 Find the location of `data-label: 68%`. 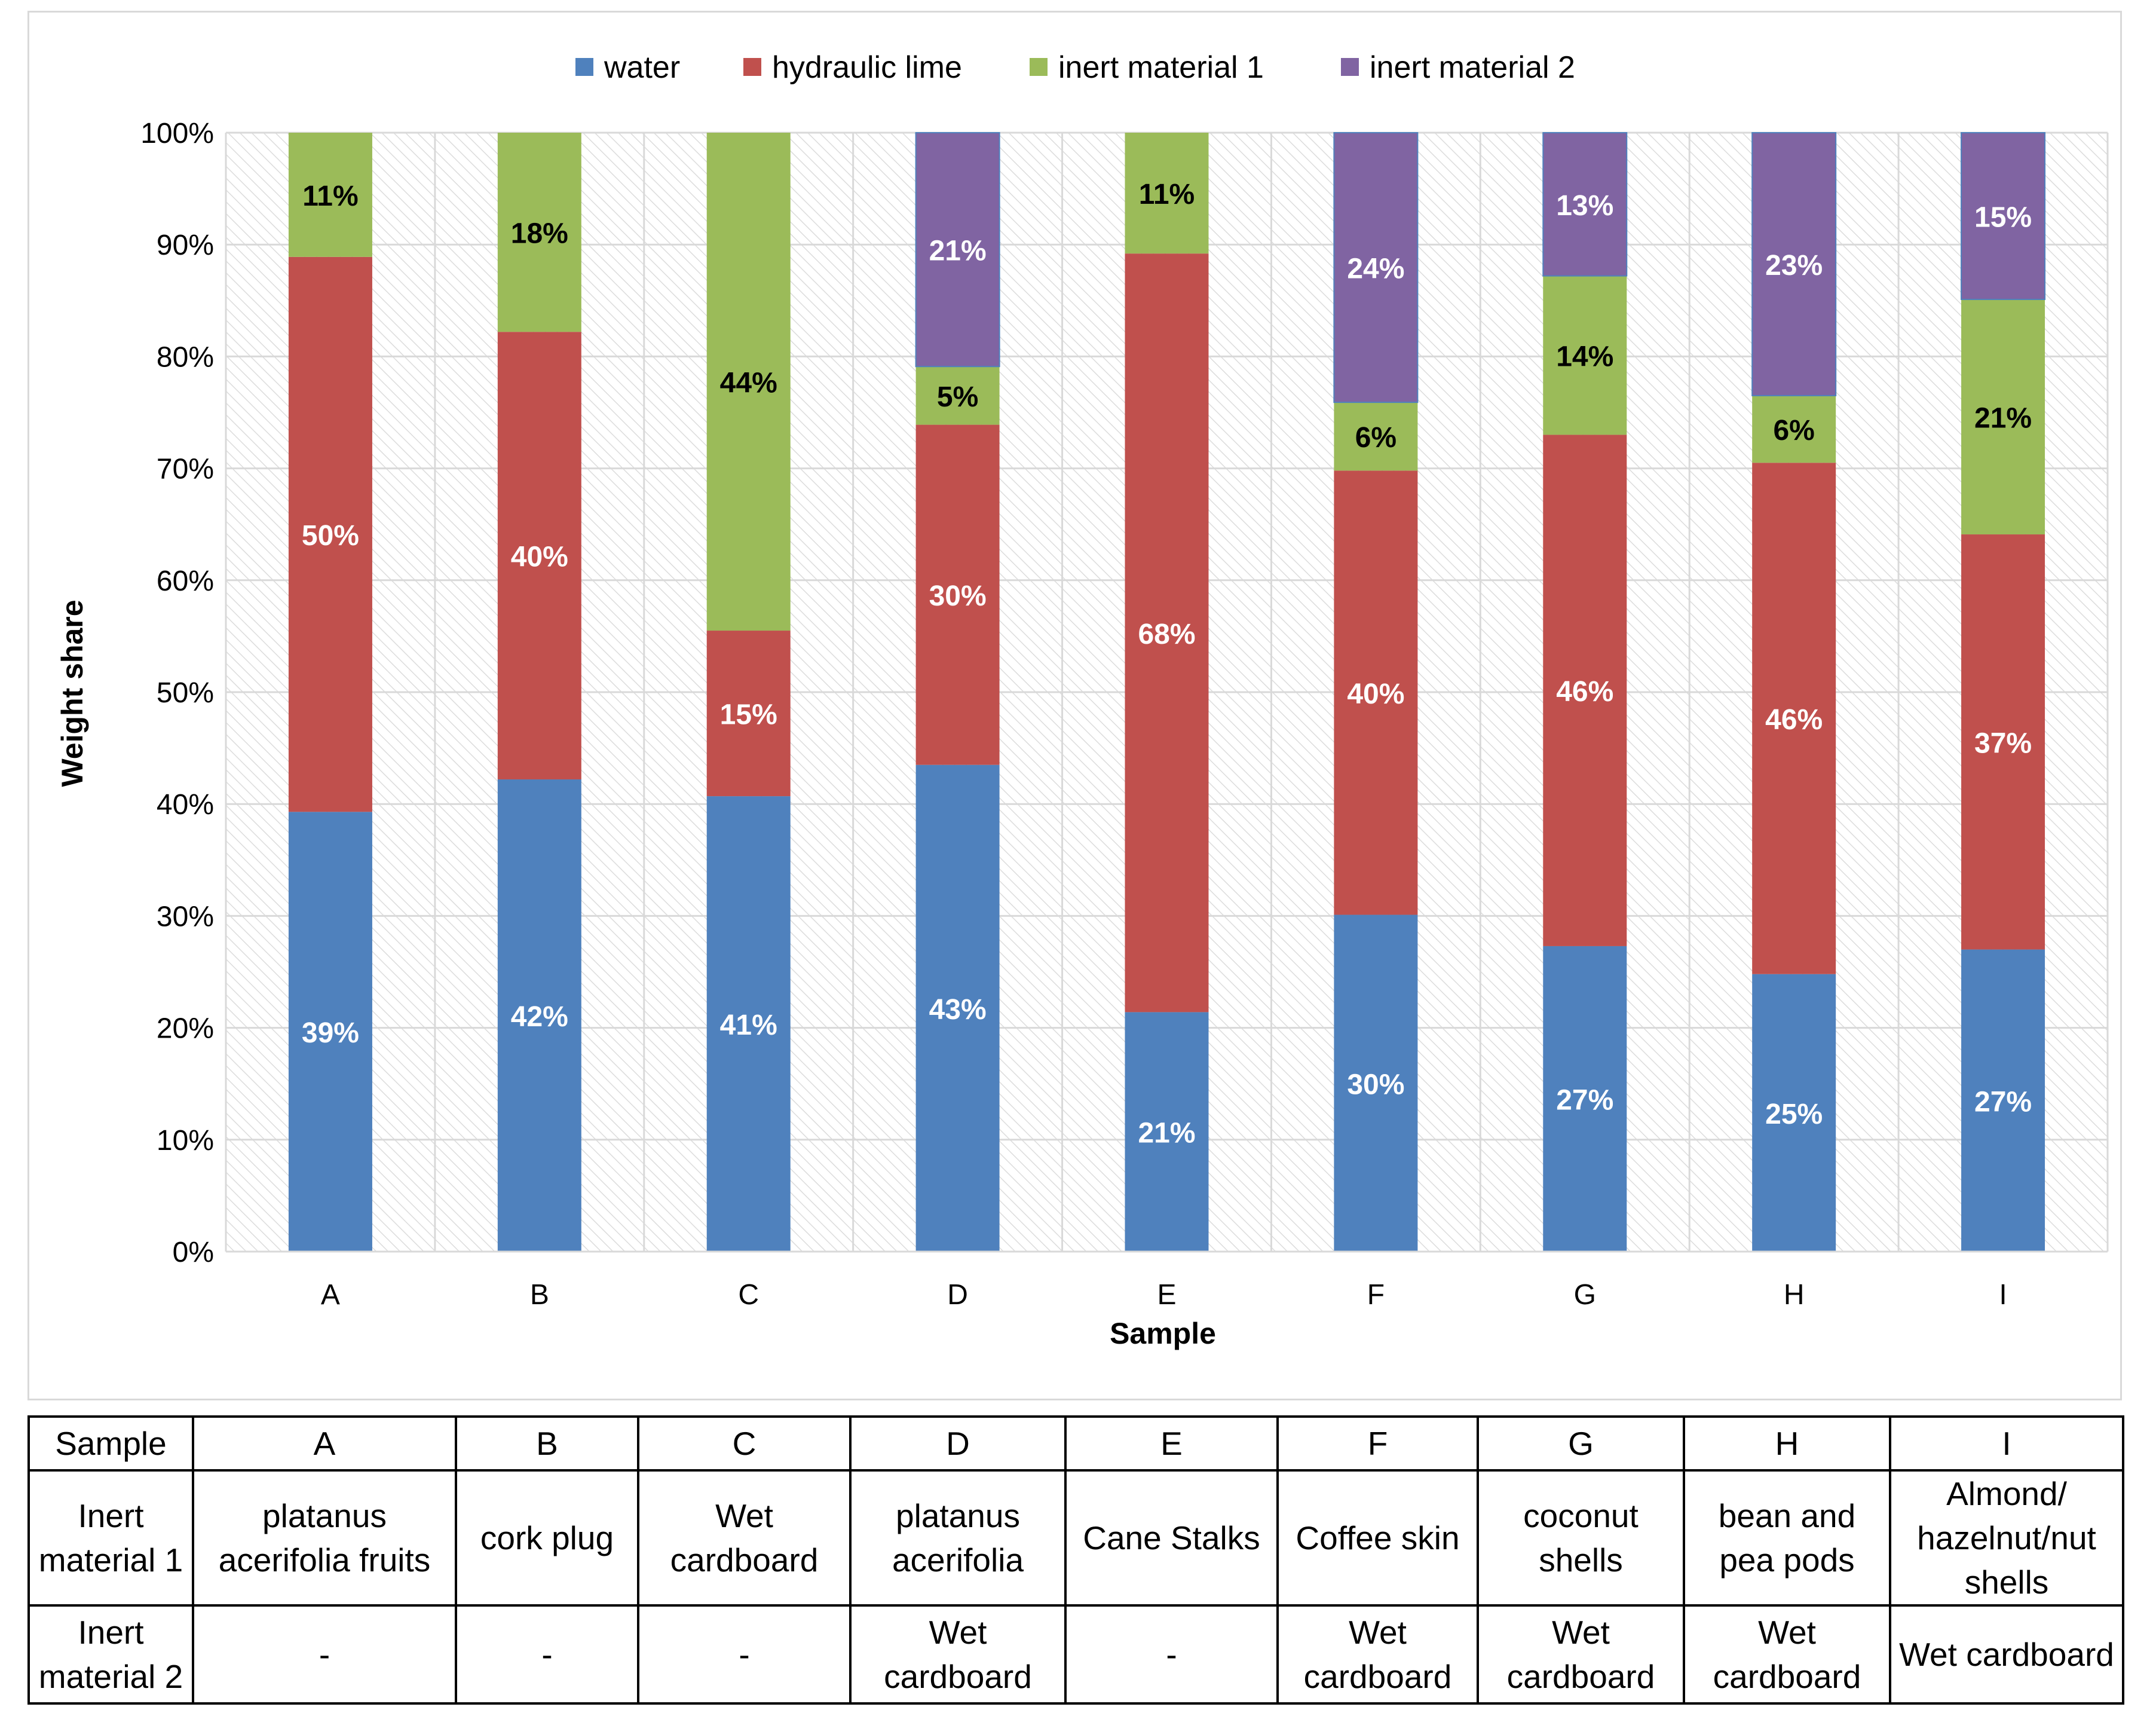

data-label: 68% is located at coordinates (1166, 634).